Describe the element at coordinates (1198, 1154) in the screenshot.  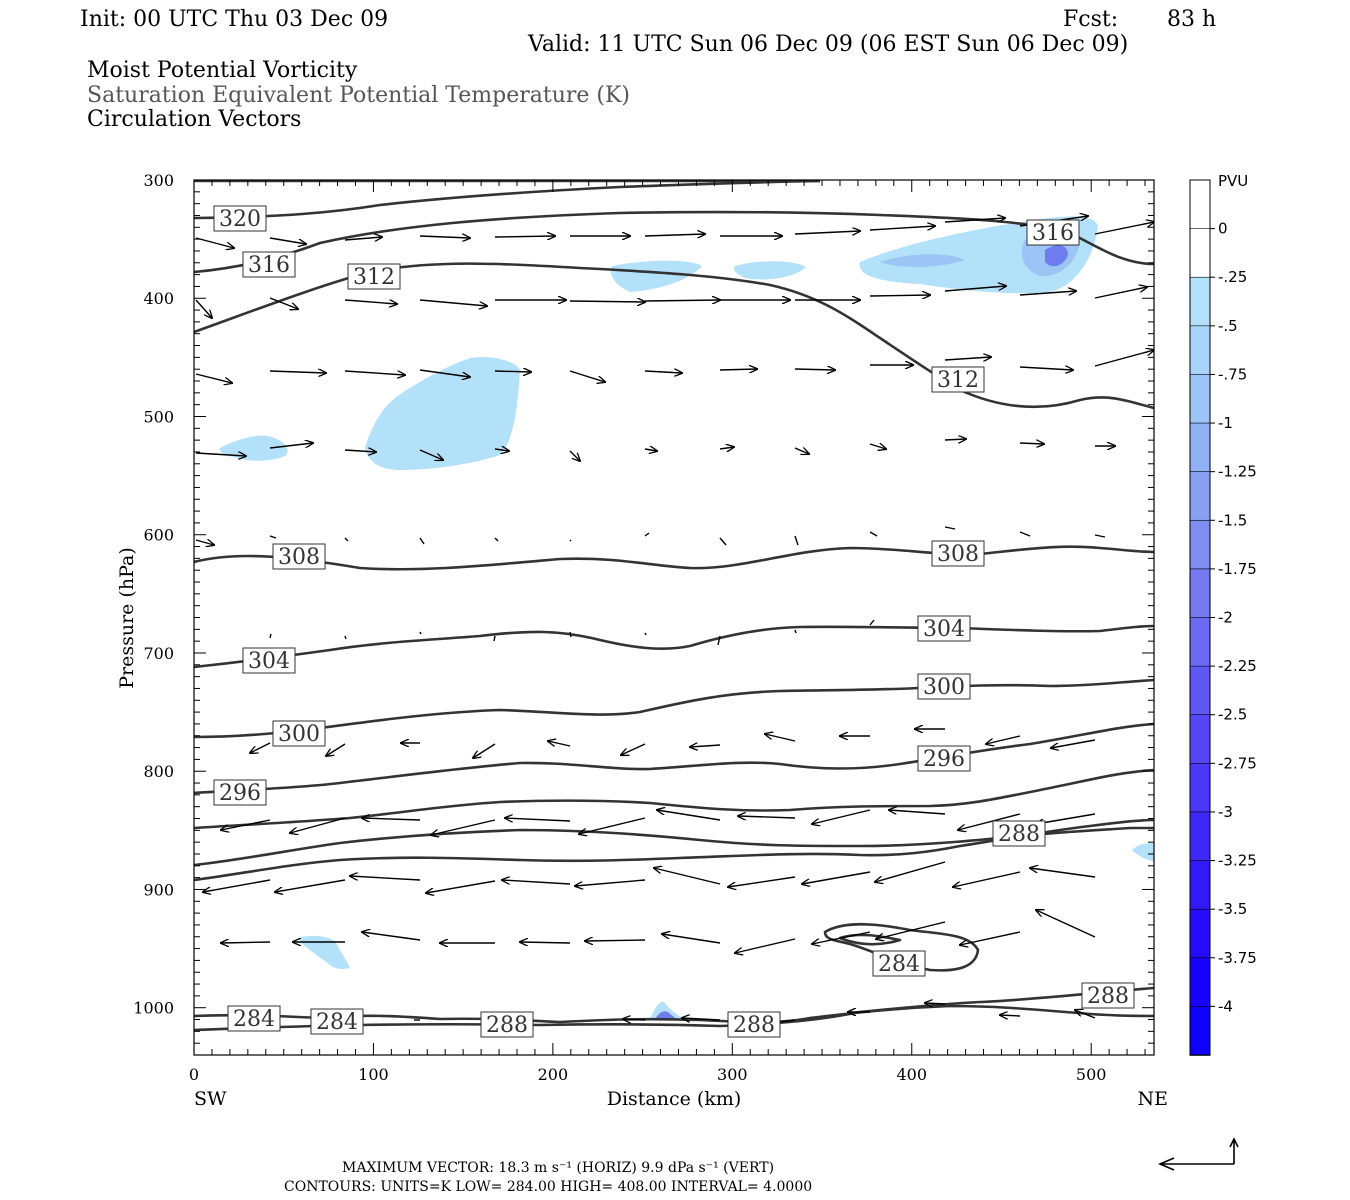
I see `reference-vector` at that location.